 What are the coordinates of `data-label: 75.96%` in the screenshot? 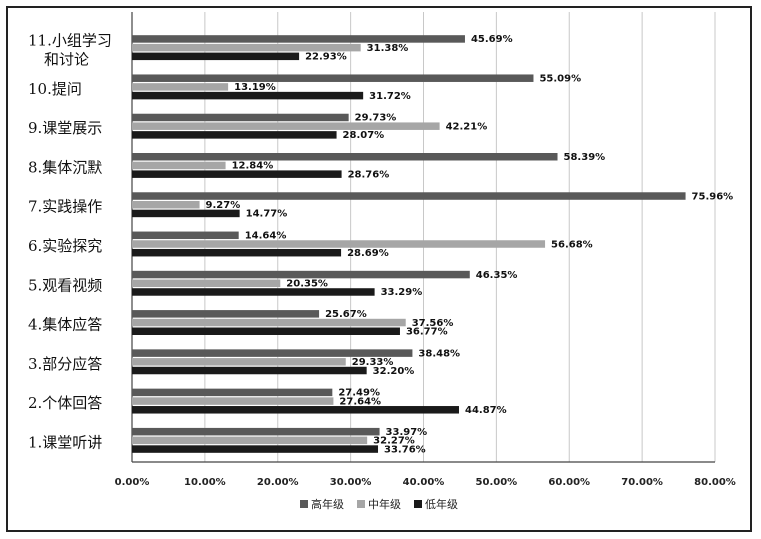 It's located at (713, 196).